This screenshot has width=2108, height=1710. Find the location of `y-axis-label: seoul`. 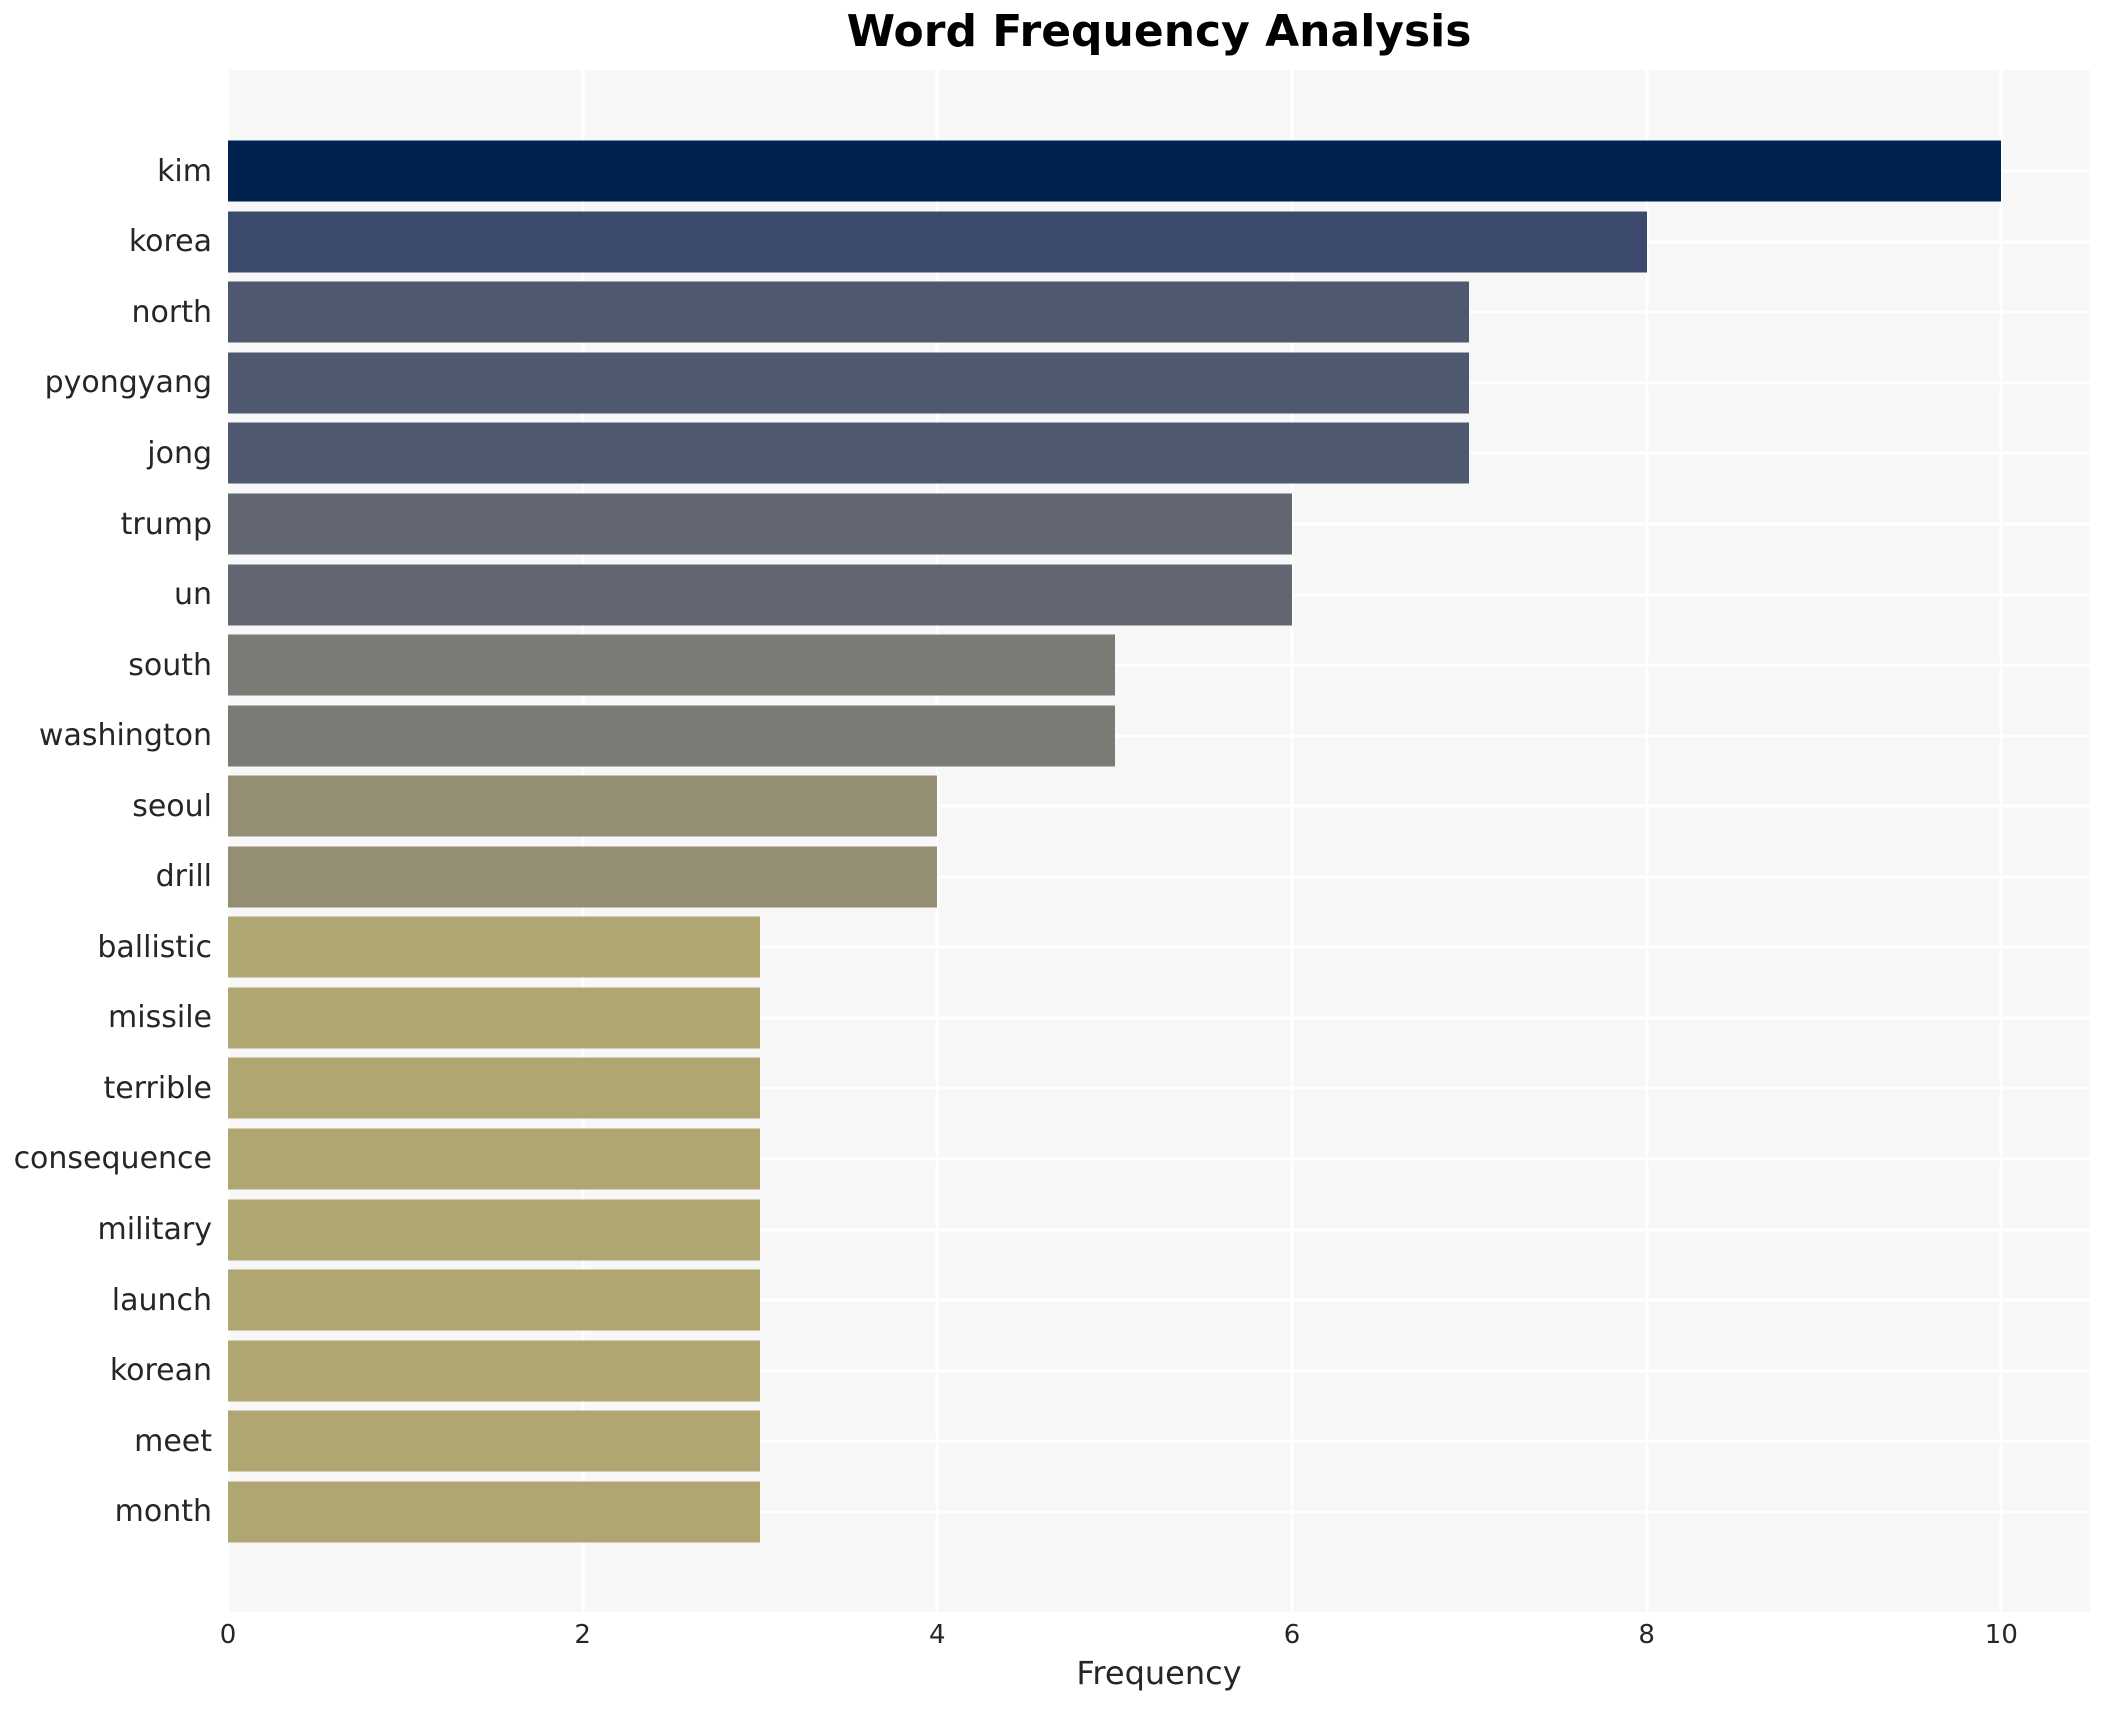

y-axis-label: seoul is located at coordinates (172, 806).